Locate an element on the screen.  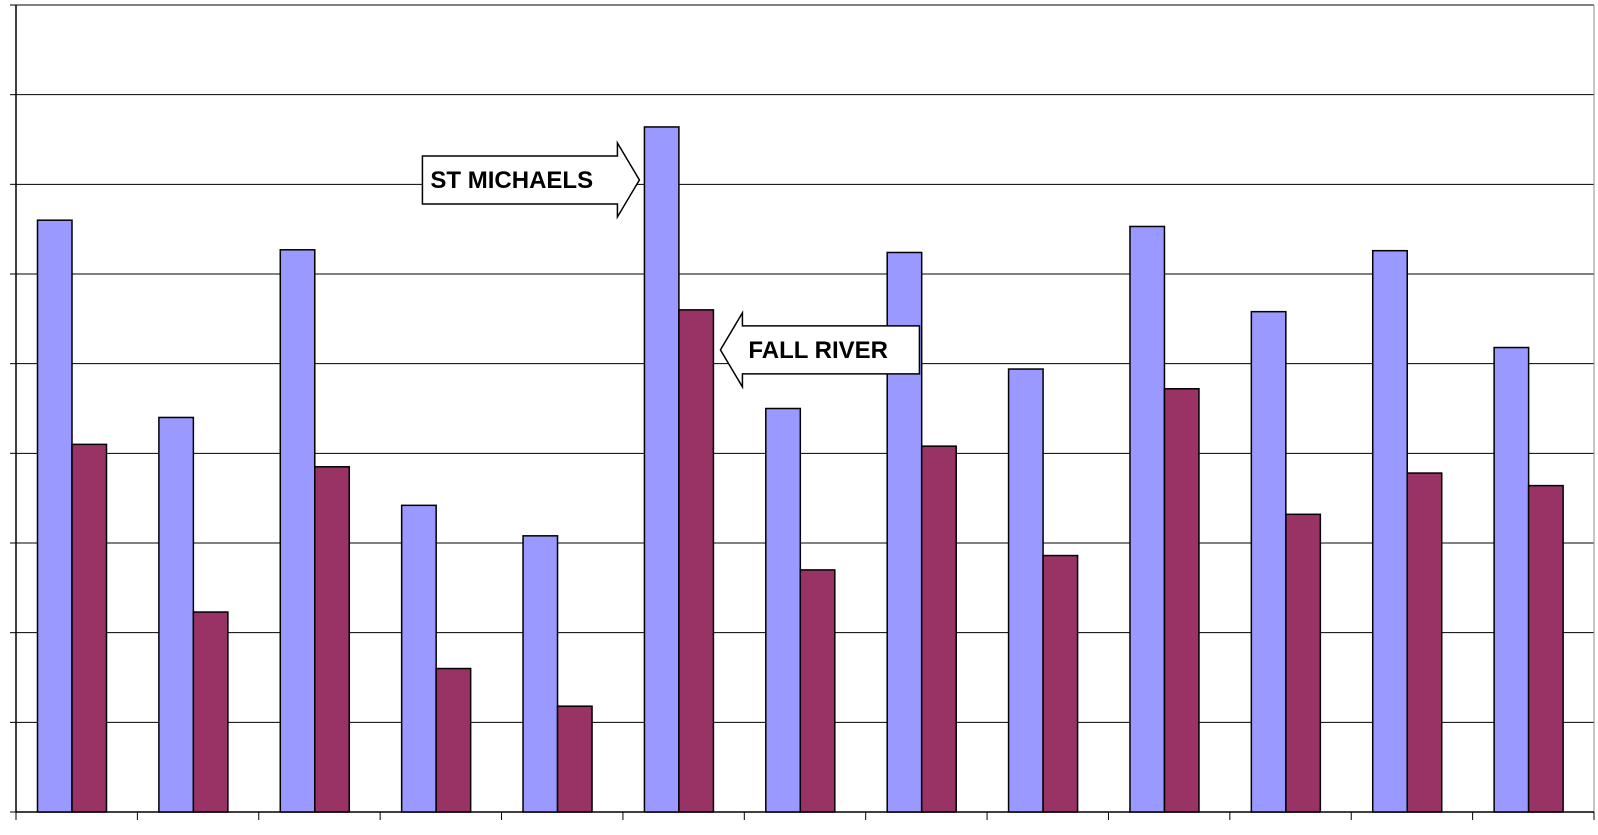
callout-fall-river-arrow is located at coordinates (820, 350).